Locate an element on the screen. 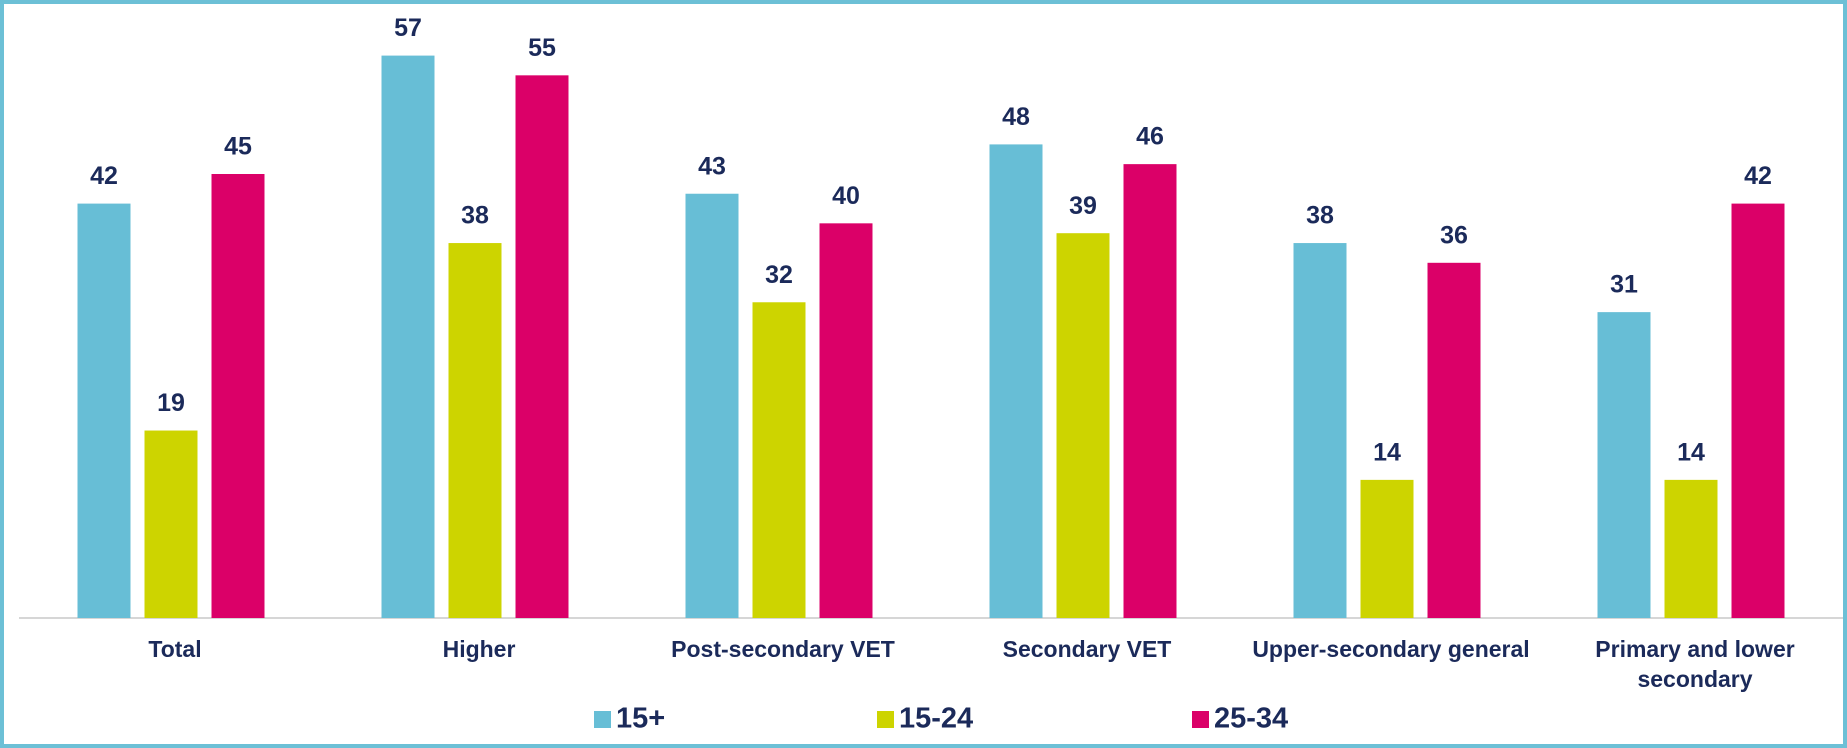 The width and height of the screenshot is (1847, 748). data-label: 40 is located at coordinates (846, 196).